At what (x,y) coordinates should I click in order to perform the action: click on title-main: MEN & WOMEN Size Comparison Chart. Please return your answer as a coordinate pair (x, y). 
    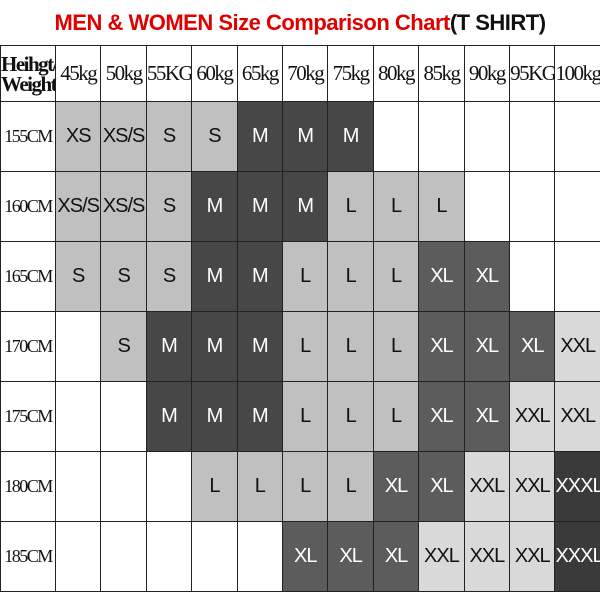
    Looking at the image, I should click on (252, 22).